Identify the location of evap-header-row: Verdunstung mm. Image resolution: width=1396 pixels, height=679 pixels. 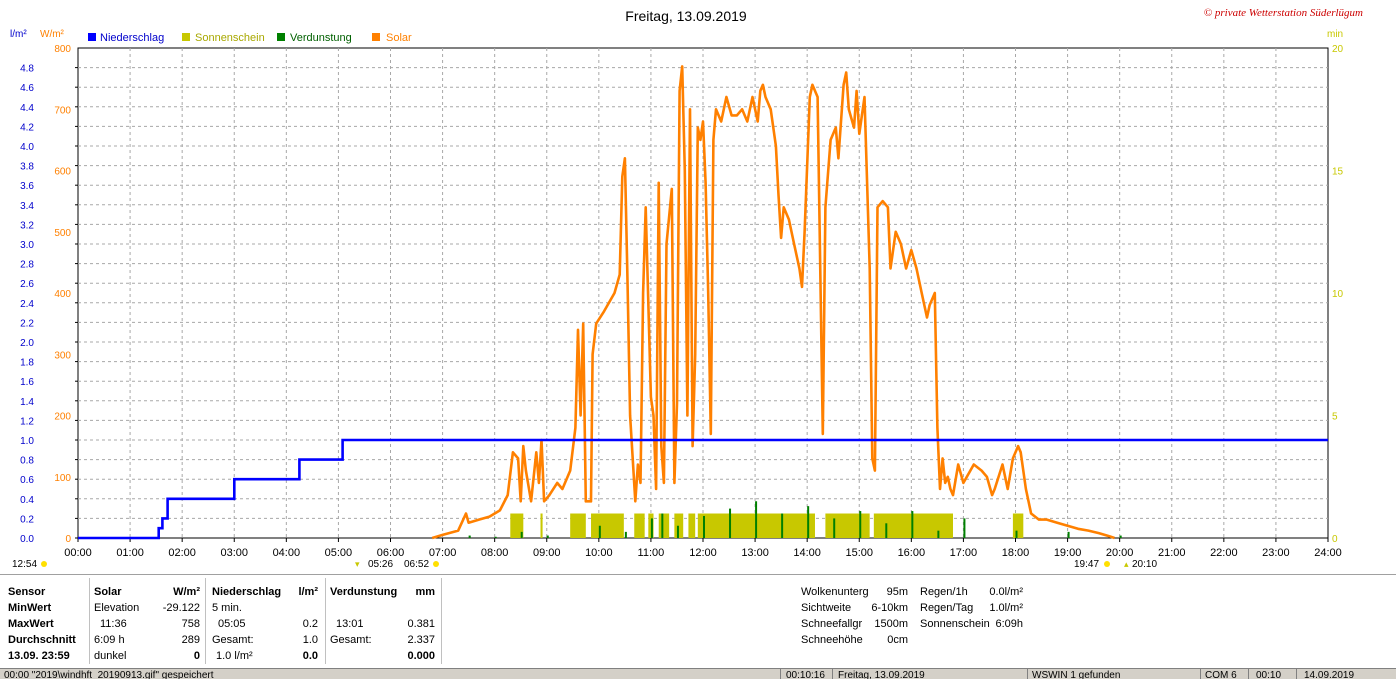
(382, 592).